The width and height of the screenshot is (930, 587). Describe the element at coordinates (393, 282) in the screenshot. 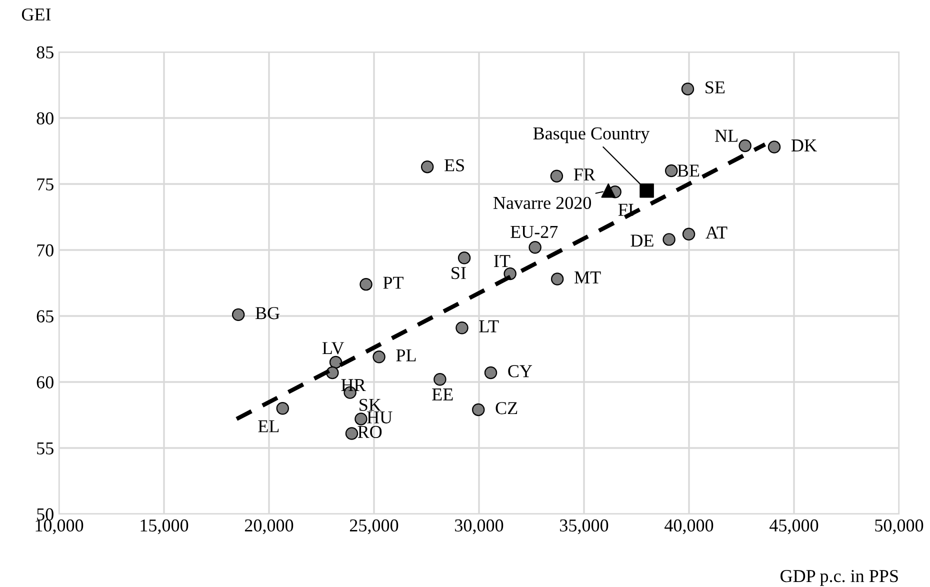

I see `data-label: PT` at that location.